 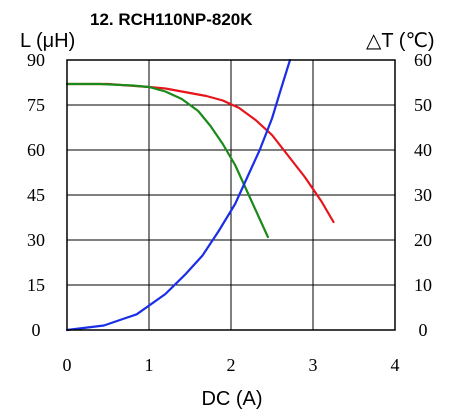 I want to click on y-right-tick-label: 0, so click(x=423, y=330).